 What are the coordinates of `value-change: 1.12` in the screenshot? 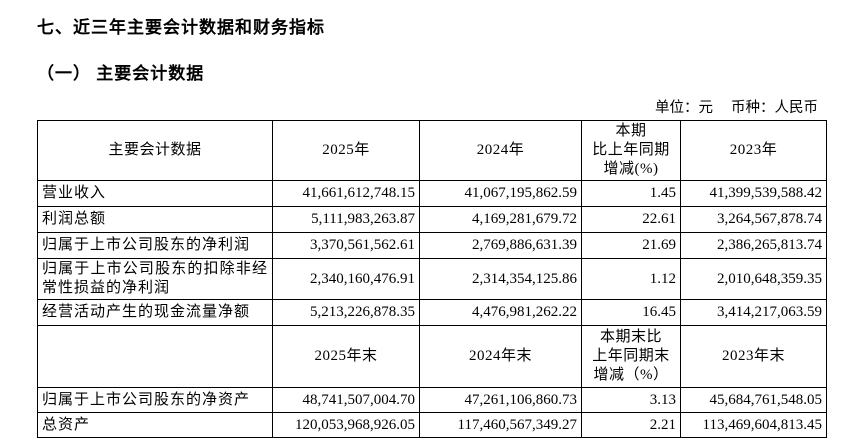 It's located at (631, 279).